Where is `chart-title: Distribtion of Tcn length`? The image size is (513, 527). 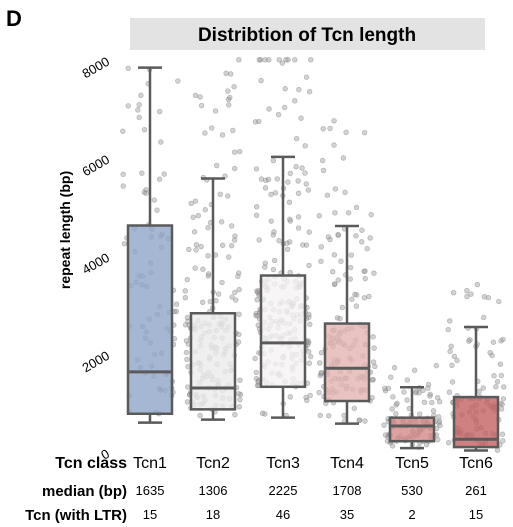
chart-title: Distribtion of Tcn length is located at coordinates (307, 35).